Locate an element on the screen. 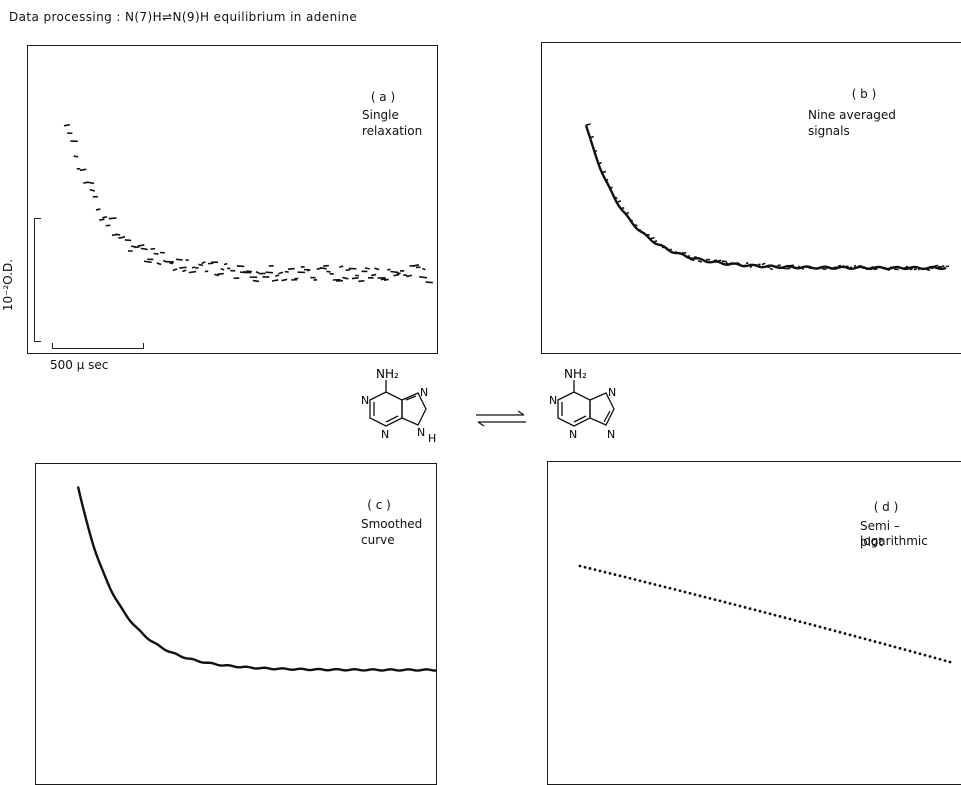 The width and height of the screenshot is (961, 785). panel-c-desc-2: curve is located at coordinates (378, 540).